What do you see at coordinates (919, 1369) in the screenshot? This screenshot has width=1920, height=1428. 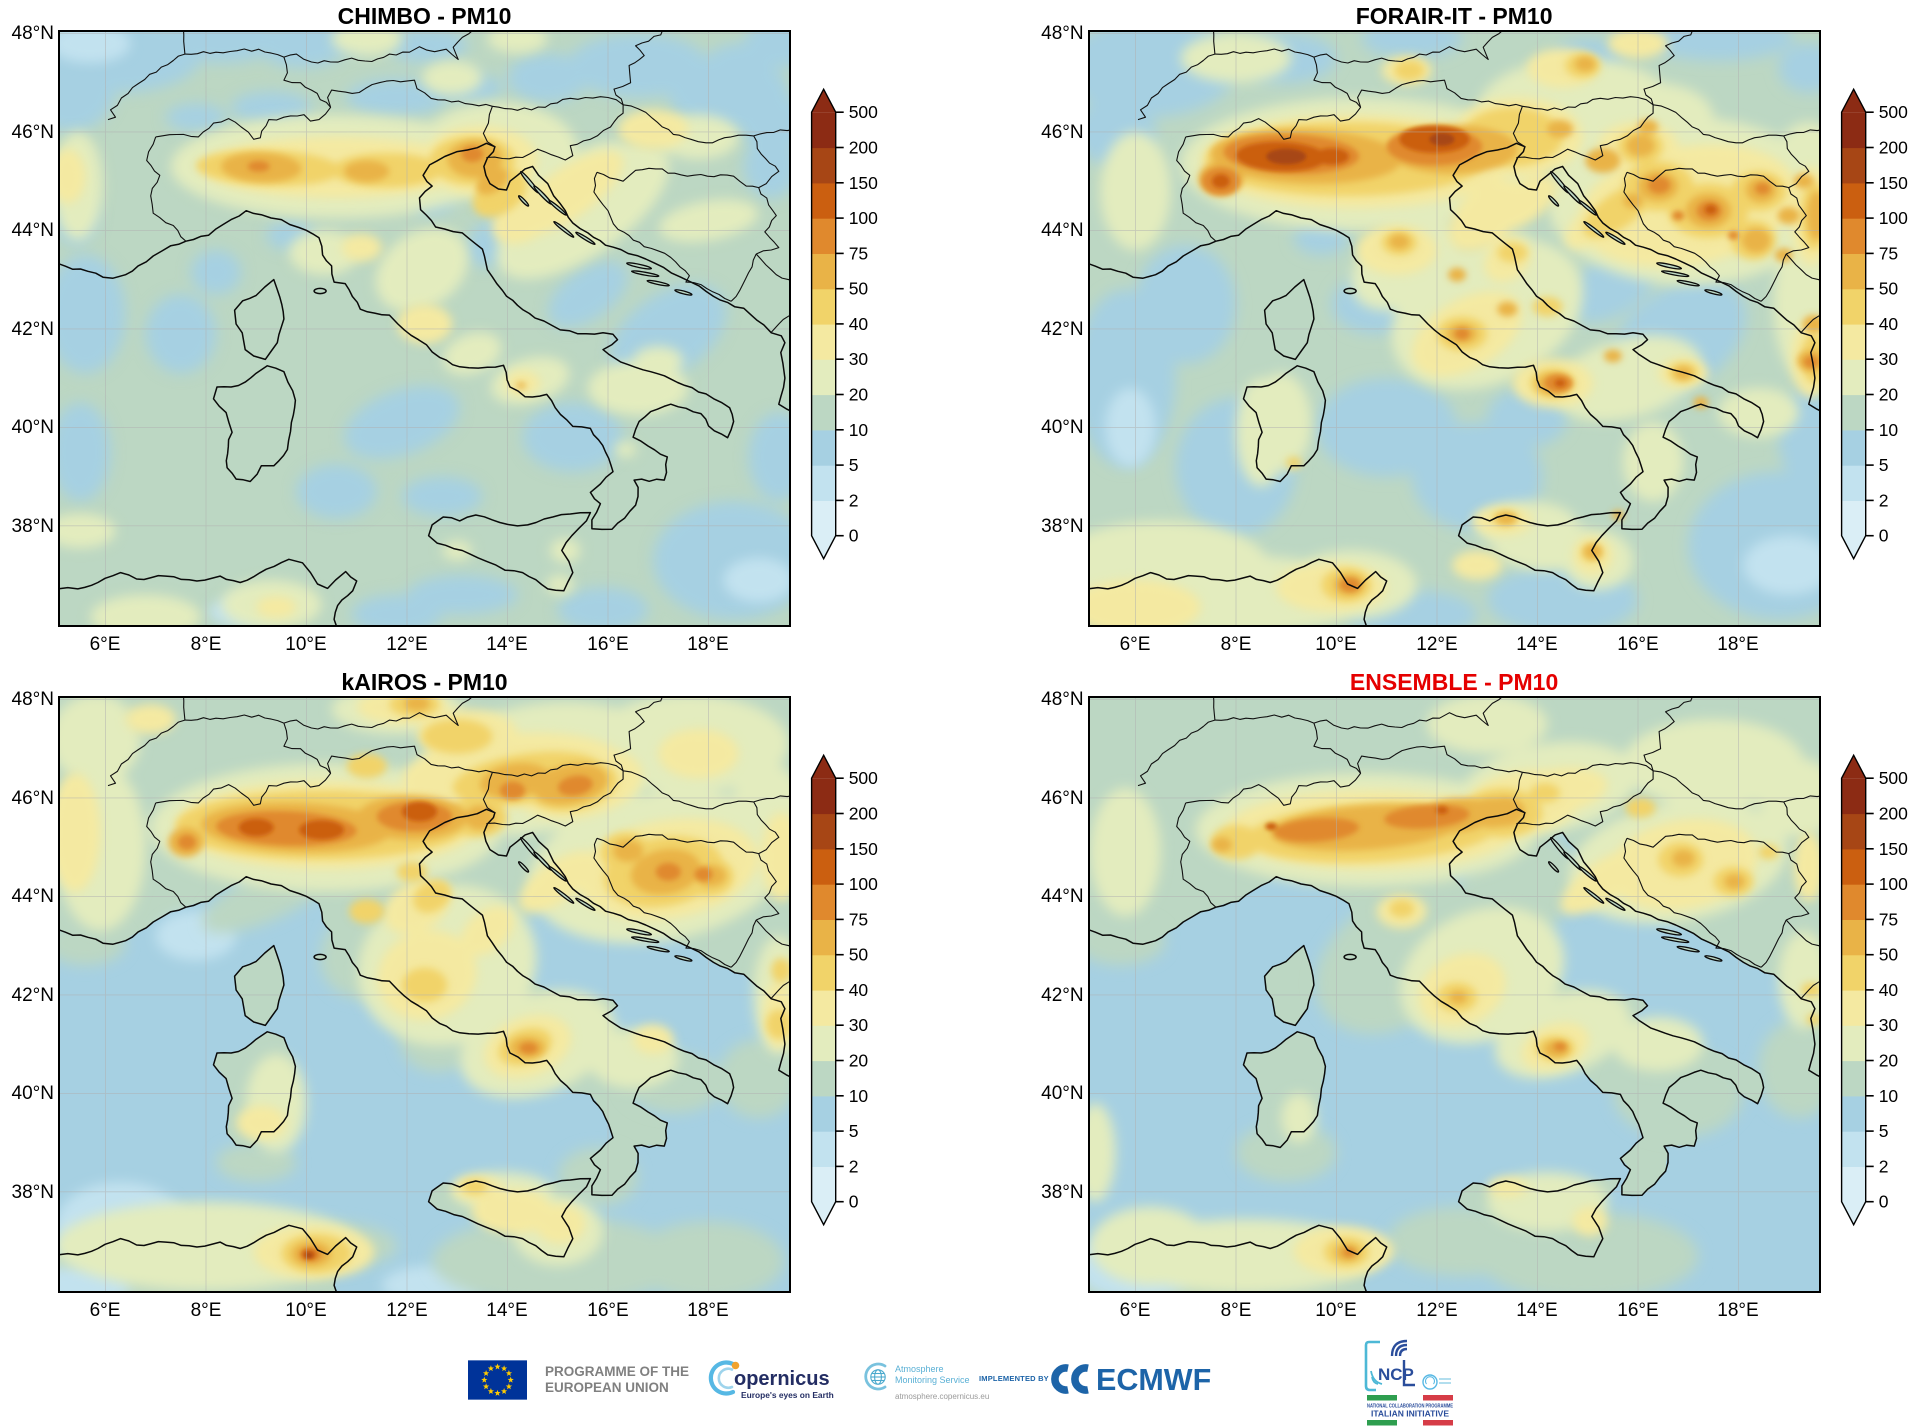 I see `svg-text: Atmosphere` at bounding box center [919, 1369].